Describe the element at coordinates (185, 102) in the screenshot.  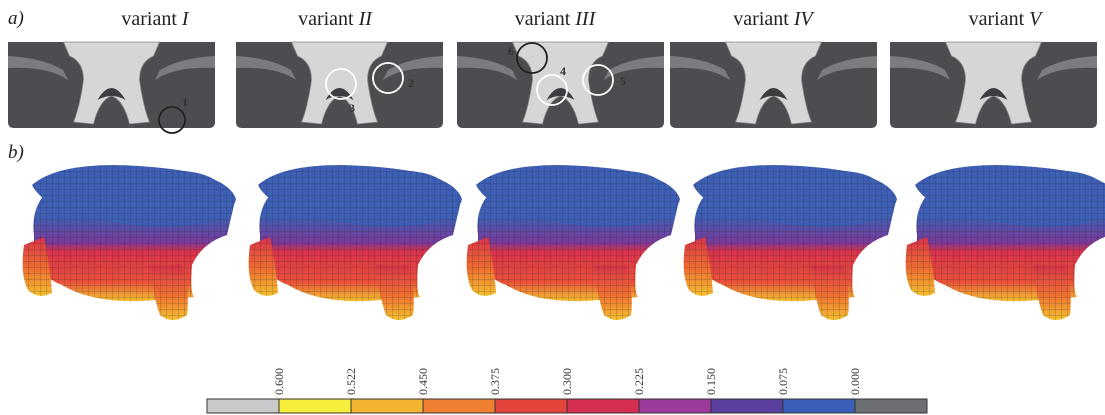
I see `callout-number: 1` at that location.